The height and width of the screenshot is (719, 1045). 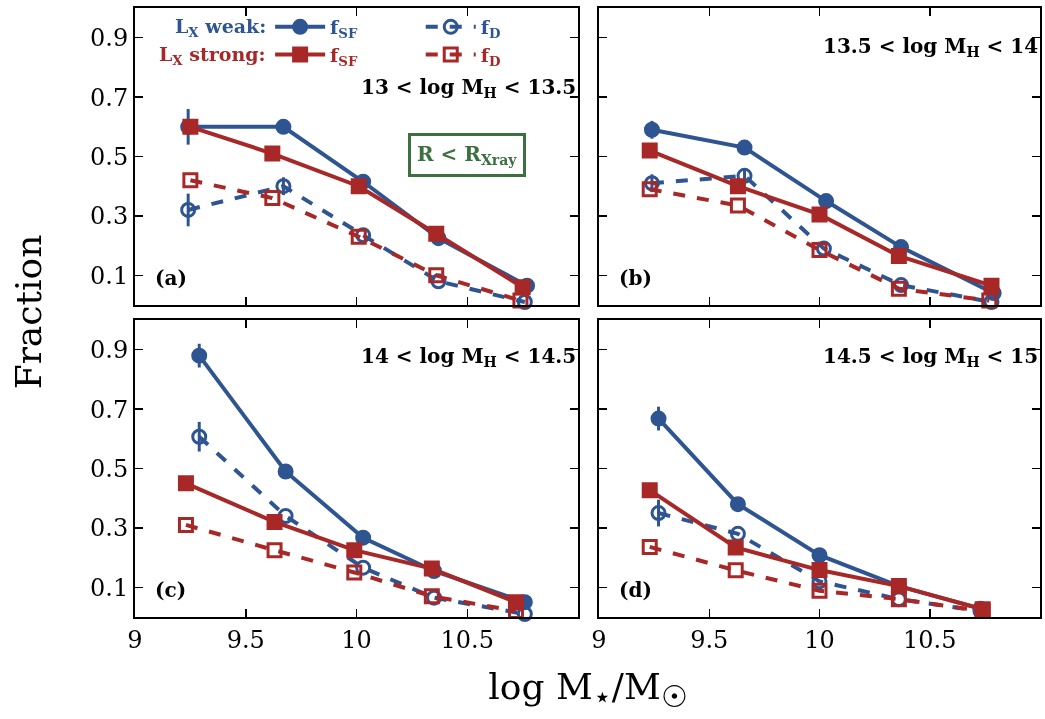 I want to click on annotation: 14.5 < log M$_{H}$ < 15, so click(x=931, y=357).